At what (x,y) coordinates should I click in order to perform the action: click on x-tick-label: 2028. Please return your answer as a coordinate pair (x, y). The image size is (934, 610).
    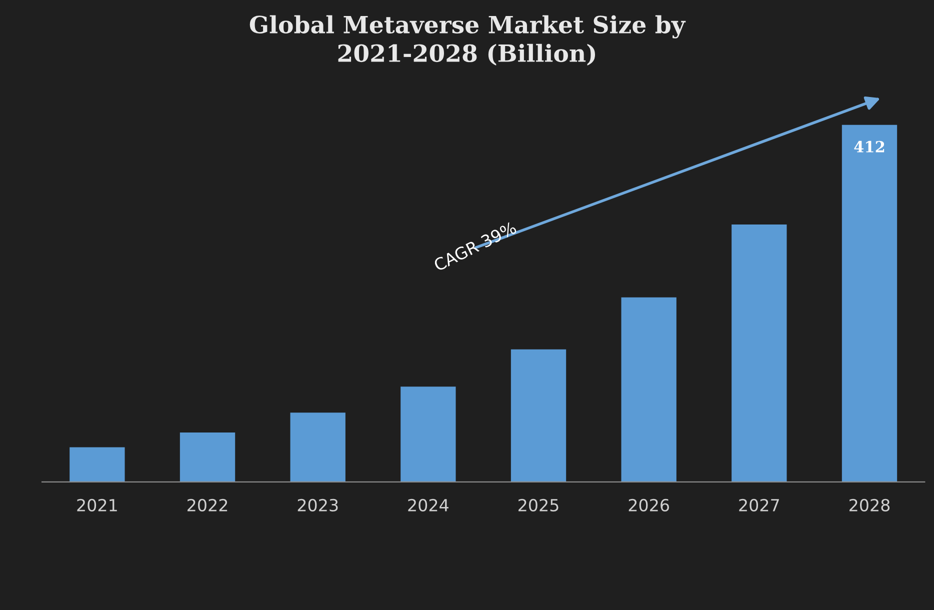
    Looking at the image, I should click on (870, 505).